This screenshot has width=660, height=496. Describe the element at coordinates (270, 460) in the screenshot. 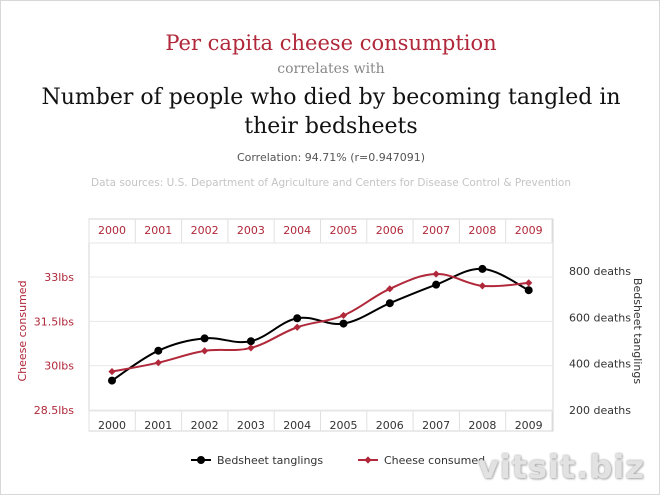

I see `legend-label-bedsheet-tanglings: Bedsheet tanglings` at that location.